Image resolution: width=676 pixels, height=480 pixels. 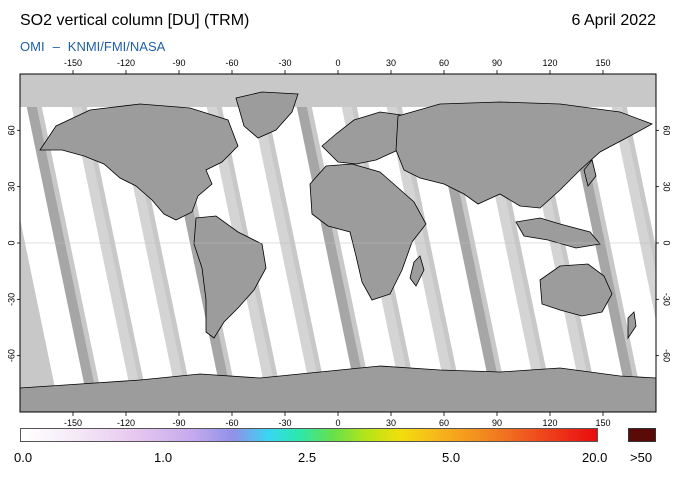 What do you see at coordinates (632, 325) in the screenshot?
I see `new-zealand` at bounding box center [632, 325].